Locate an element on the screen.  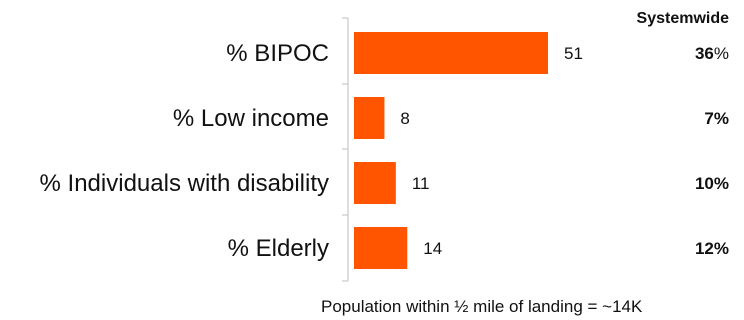
category-label: % BIPOC is located at coordinates (277, 53).